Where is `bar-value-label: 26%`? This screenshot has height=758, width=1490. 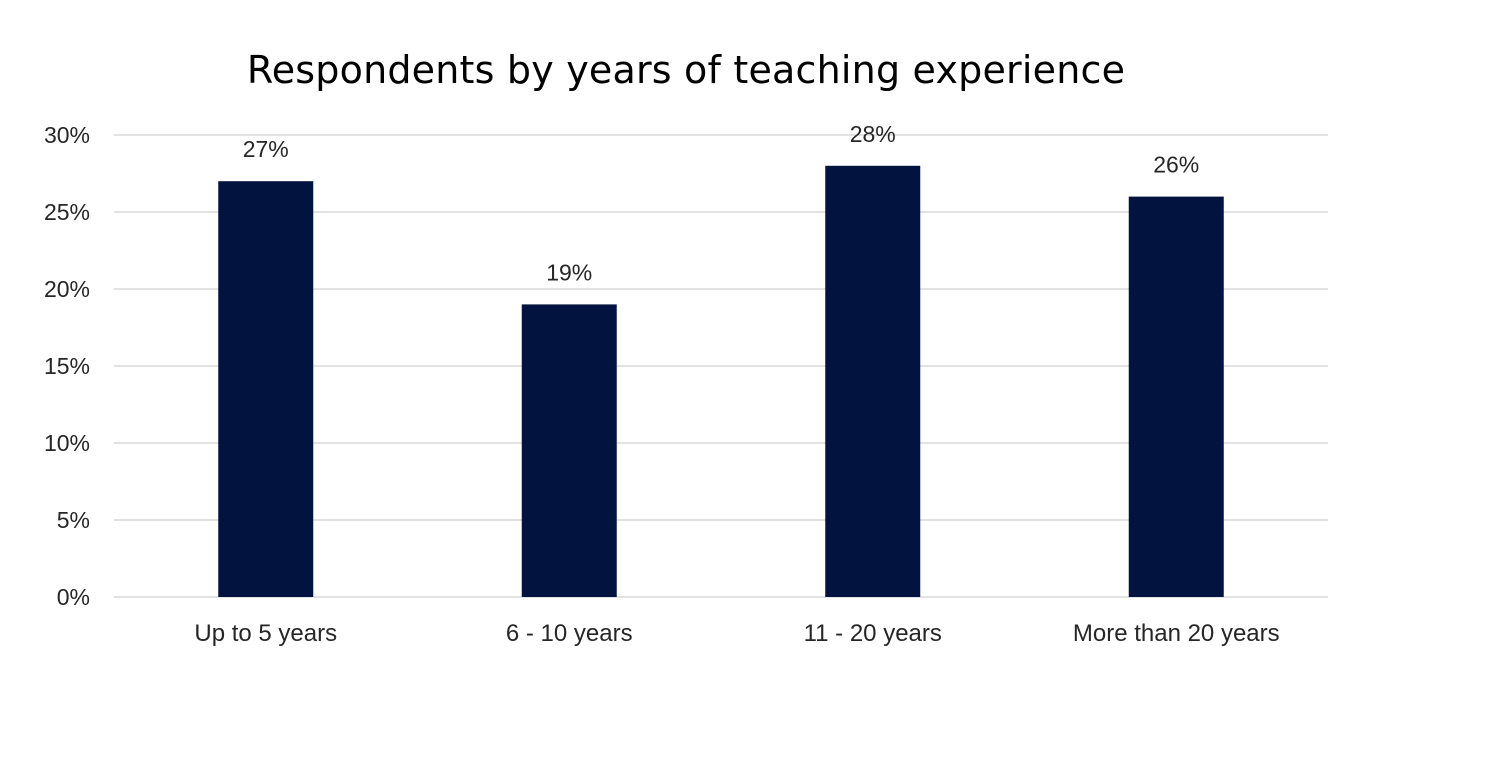
bar-value-label: 26% is located at coordinates (1176, 165).